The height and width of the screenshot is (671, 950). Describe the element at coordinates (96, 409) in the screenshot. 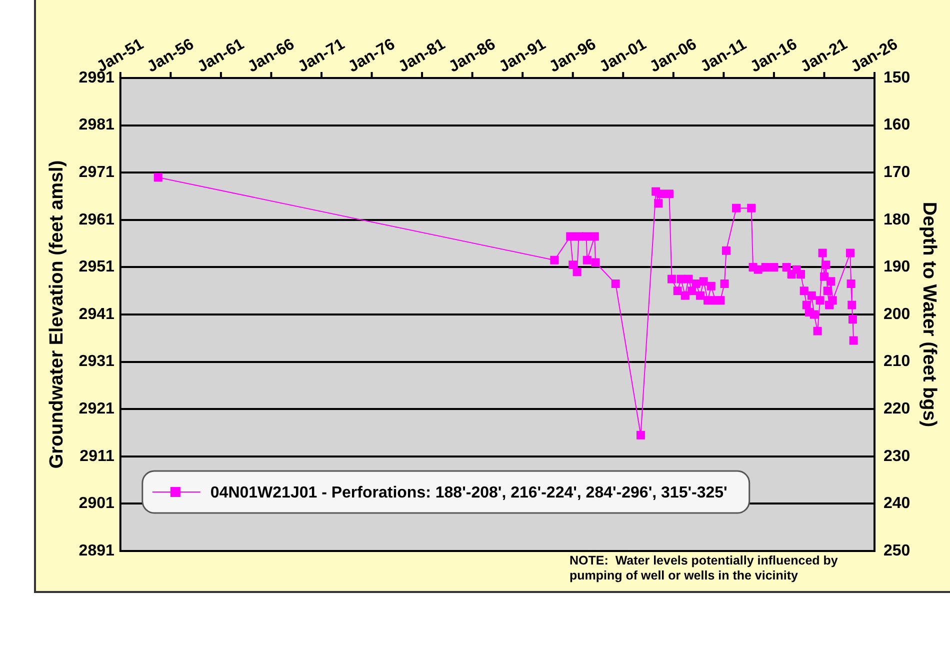

I see `y-tick-label: 2921` at that location.